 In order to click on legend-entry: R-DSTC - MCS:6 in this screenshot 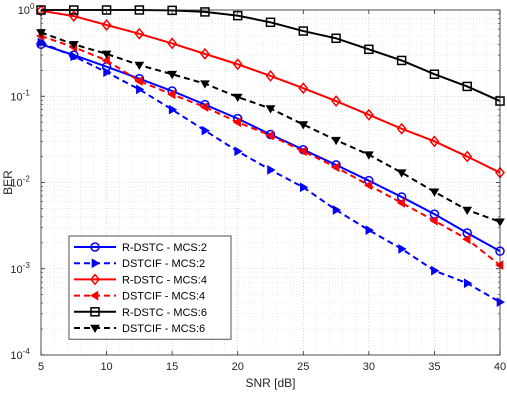, I will do `click(140, 313)`.